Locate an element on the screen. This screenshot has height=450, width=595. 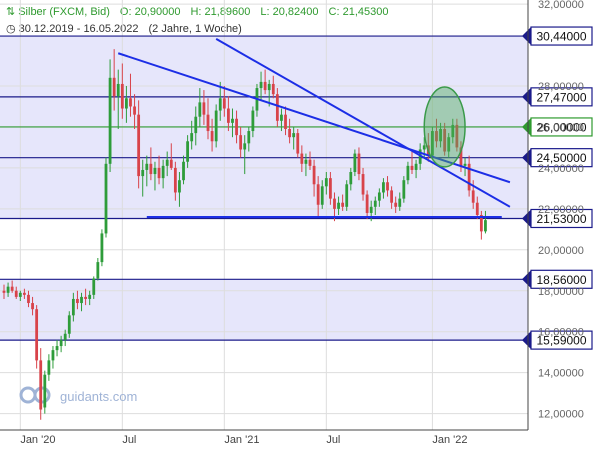
x-tick-label: Jan '22 is located at coordinates (449, 440).